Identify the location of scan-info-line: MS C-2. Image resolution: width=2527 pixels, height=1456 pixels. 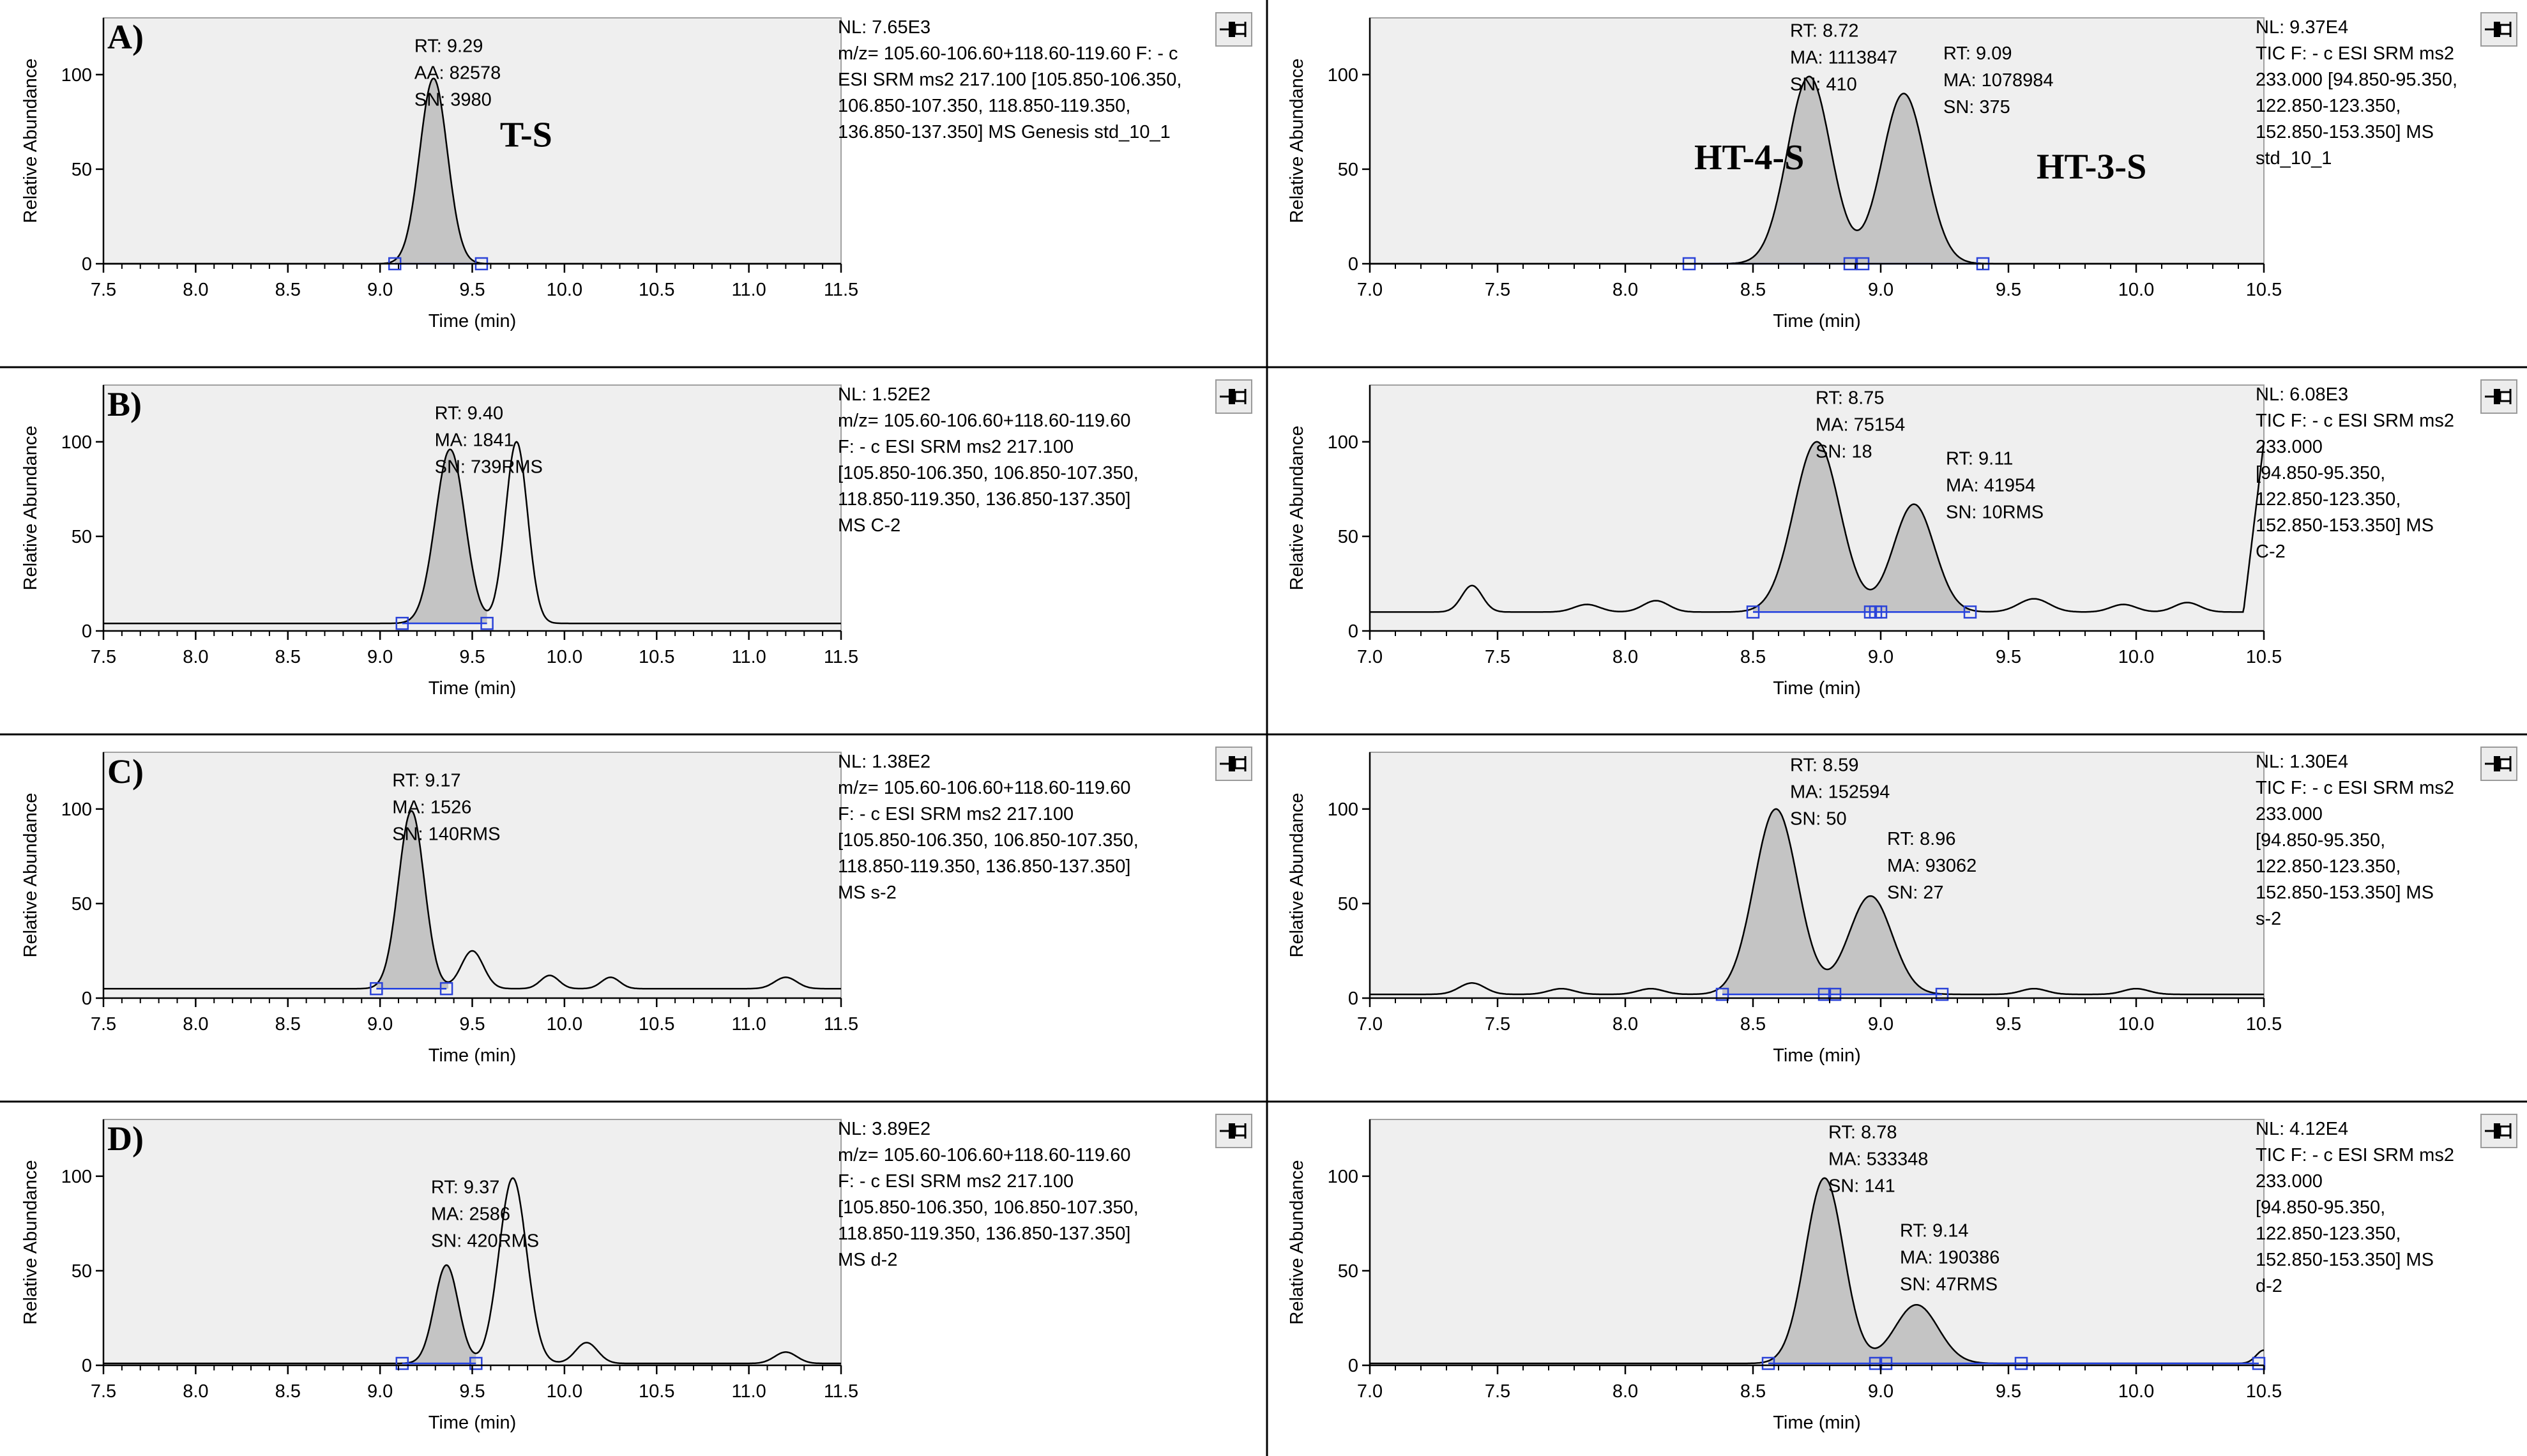
(869, 525).